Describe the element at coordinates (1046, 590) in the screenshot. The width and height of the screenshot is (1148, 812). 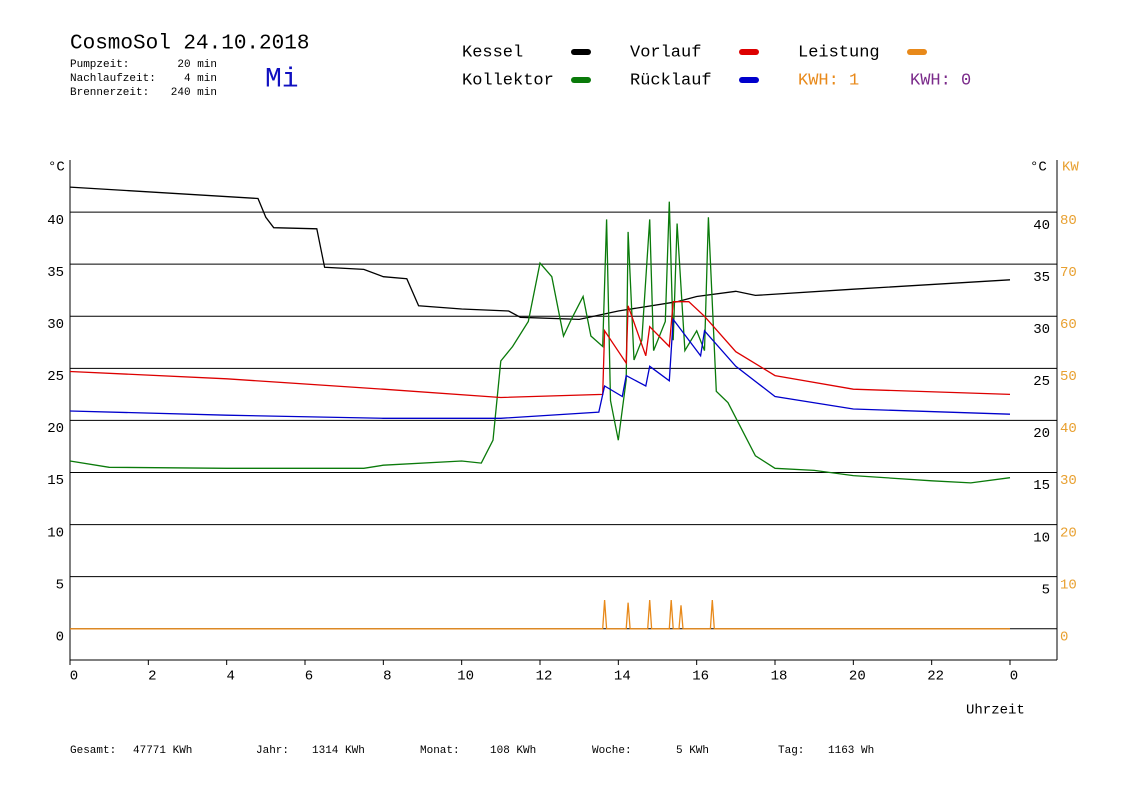
I see `y-tick-label-right: 5` at that location.